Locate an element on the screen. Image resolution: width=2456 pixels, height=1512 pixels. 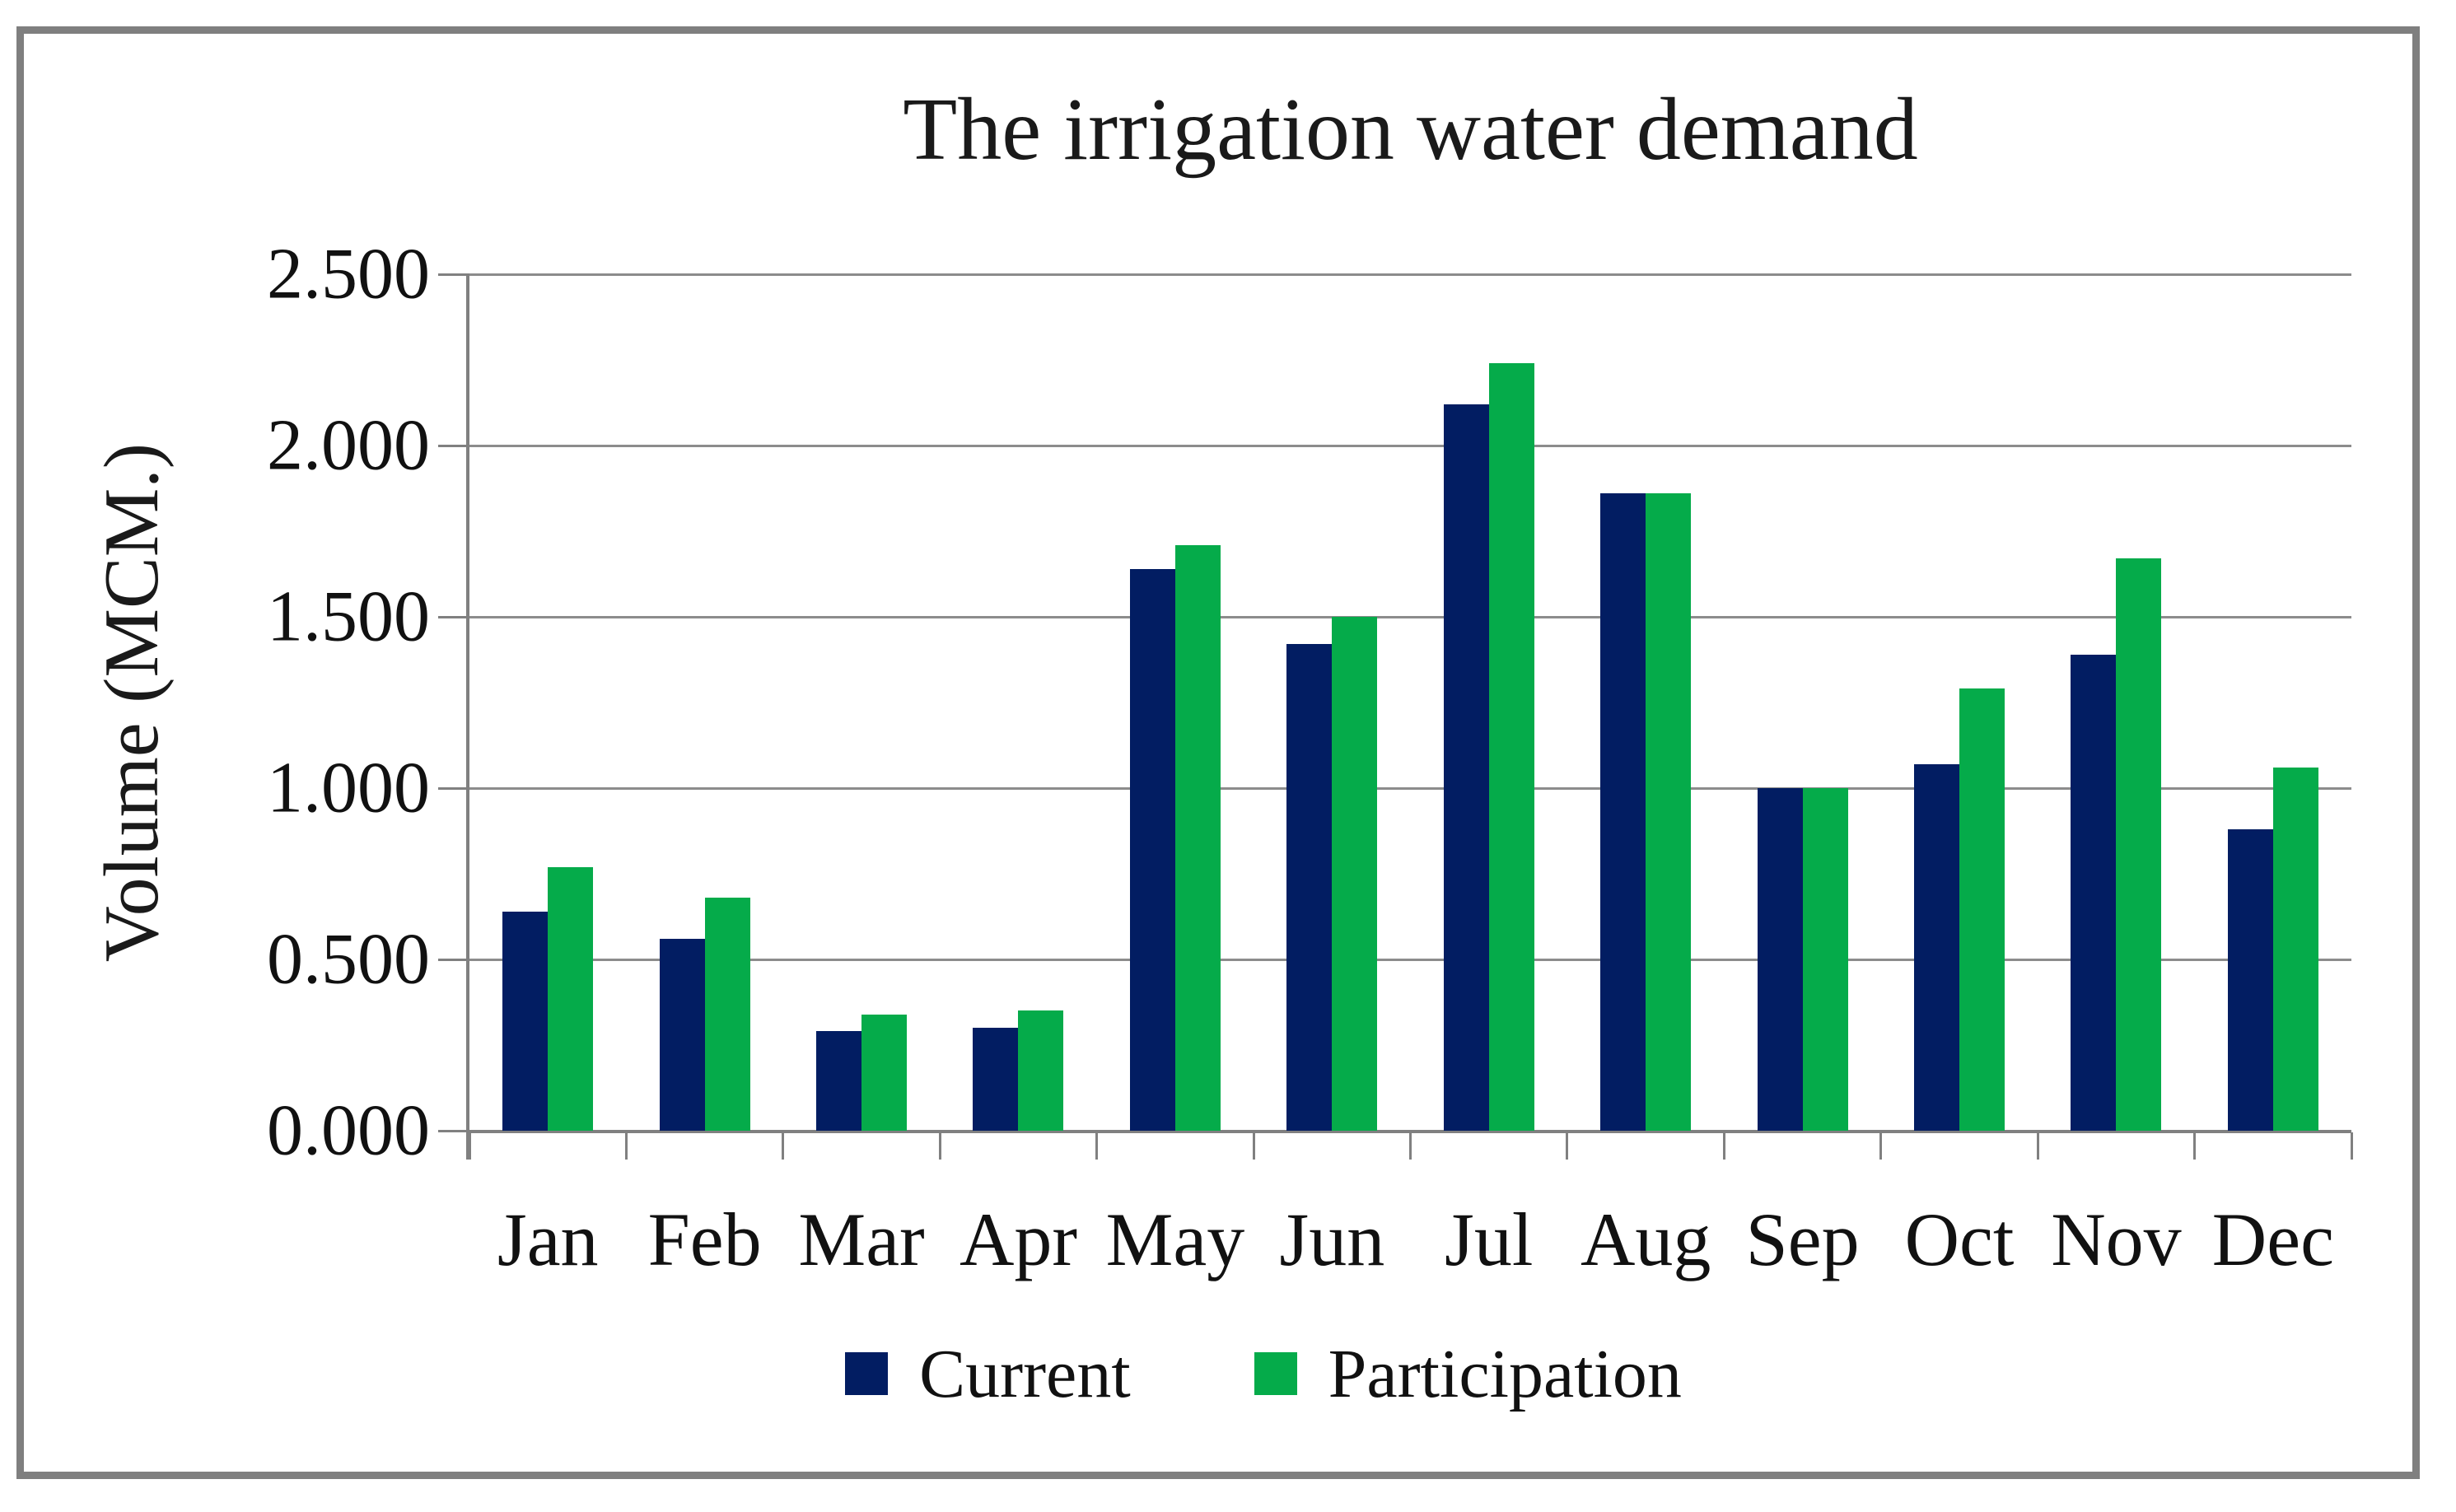
x-axis-label-mar: Mar is located at coordinates (861, 1239).